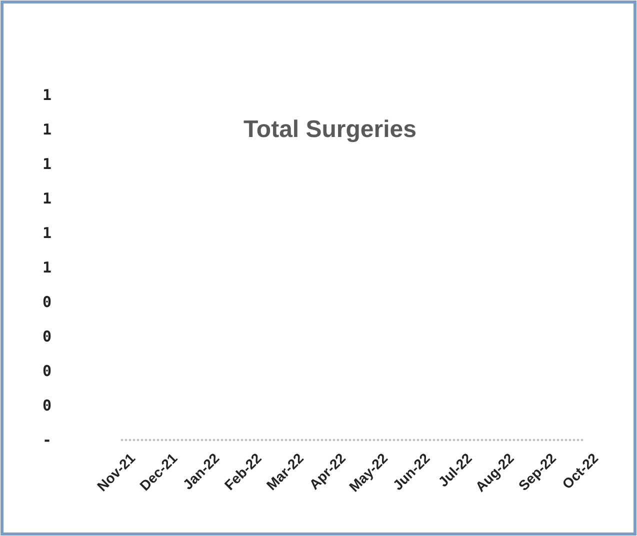  What do you see at coordinates (330, 129) in the screenshot?
I see `text: Total Surgeries` at bounding box center [330, 129].